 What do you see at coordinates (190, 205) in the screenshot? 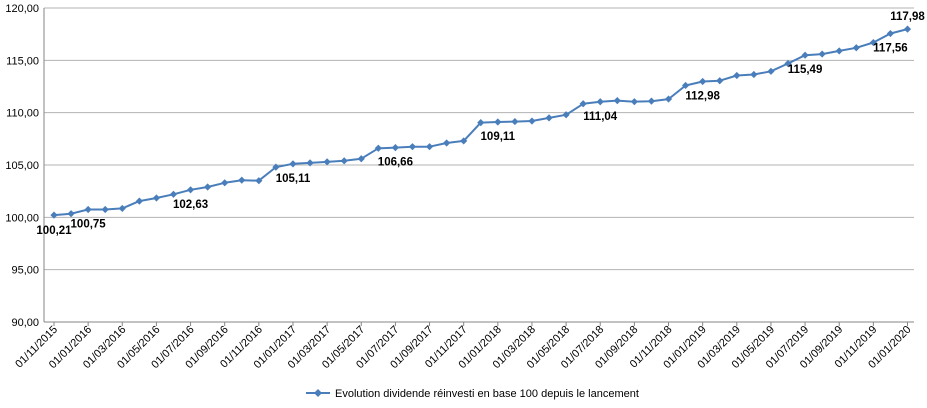
I see `data-label: 102,63` at bounding box center [190, 205].